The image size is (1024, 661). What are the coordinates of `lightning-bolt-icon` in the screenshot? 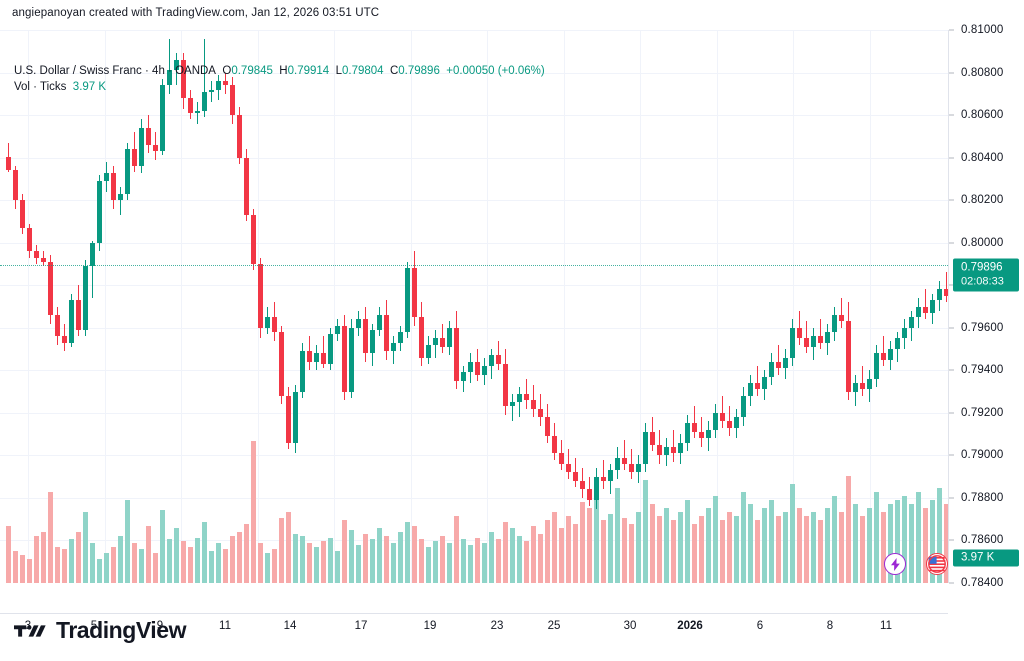 It's located at (895, 564).